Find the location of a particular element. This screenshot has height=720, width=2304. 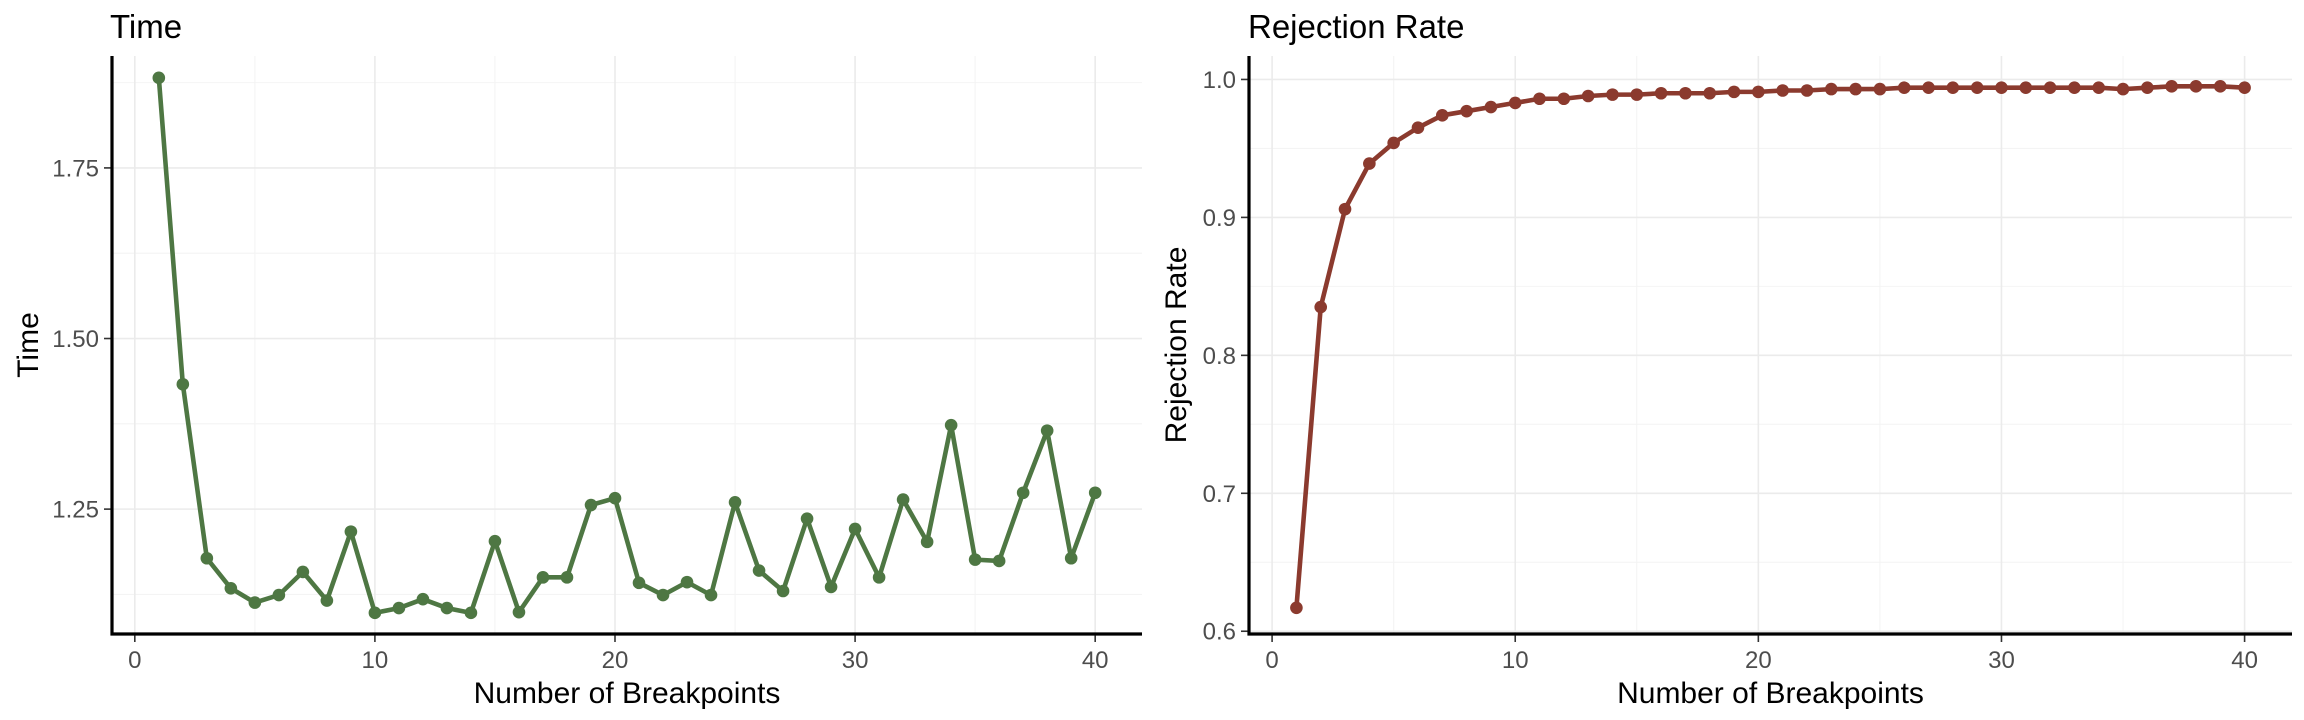

y-tick-label: 1.0 is located at coordinates (1219, 80).